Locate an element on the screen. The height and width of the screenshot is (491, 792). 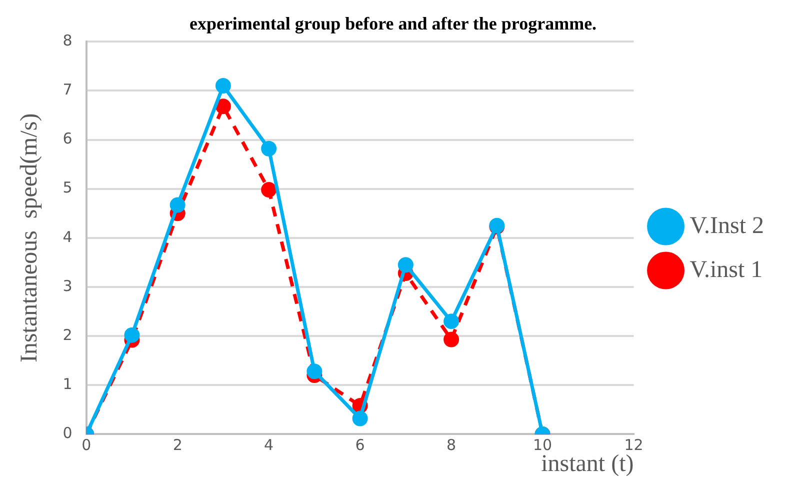
y-tick-label: 6 is located at coordinates (67, 139).